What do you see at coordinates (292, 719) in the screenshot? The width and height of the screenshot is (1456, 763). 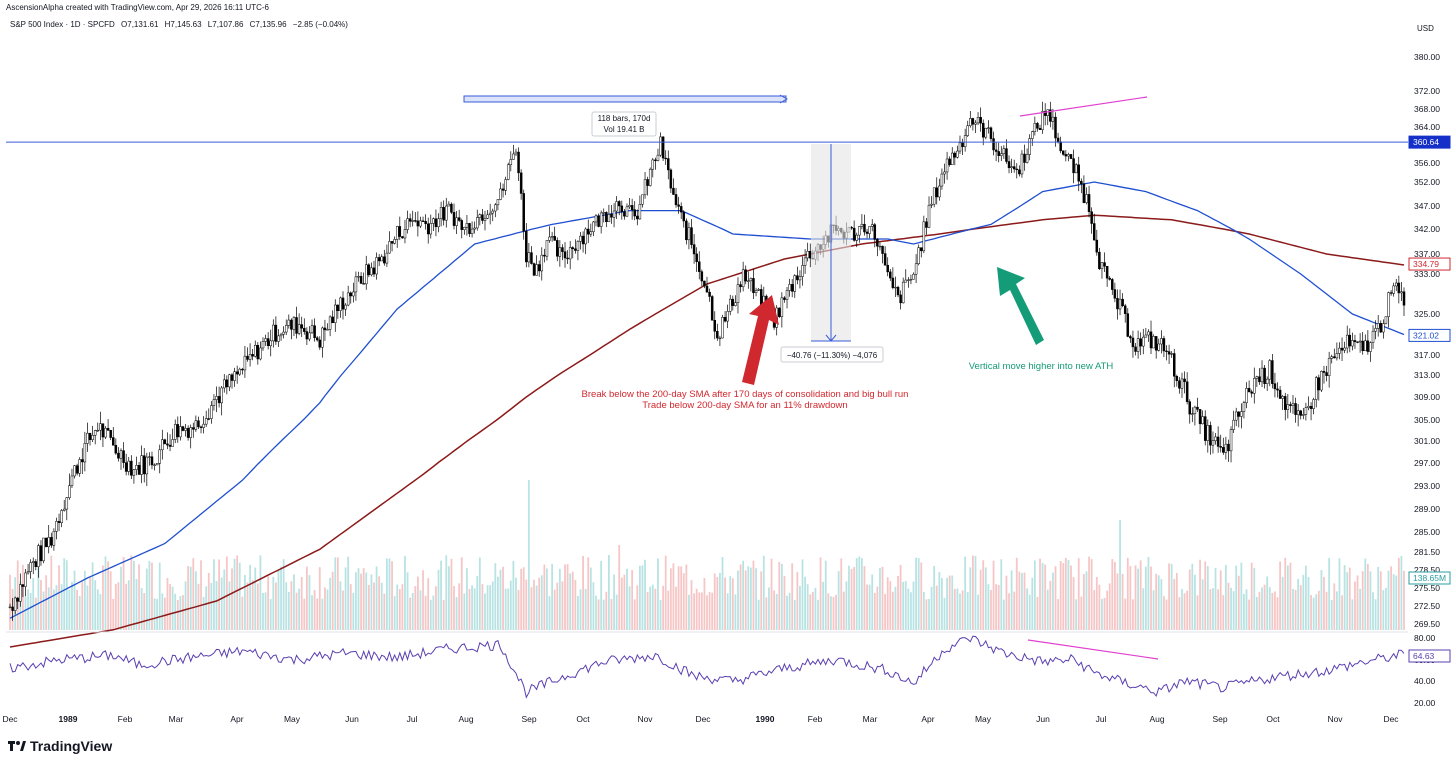 I see `time-tick: May` at bounding box center [292, 719].